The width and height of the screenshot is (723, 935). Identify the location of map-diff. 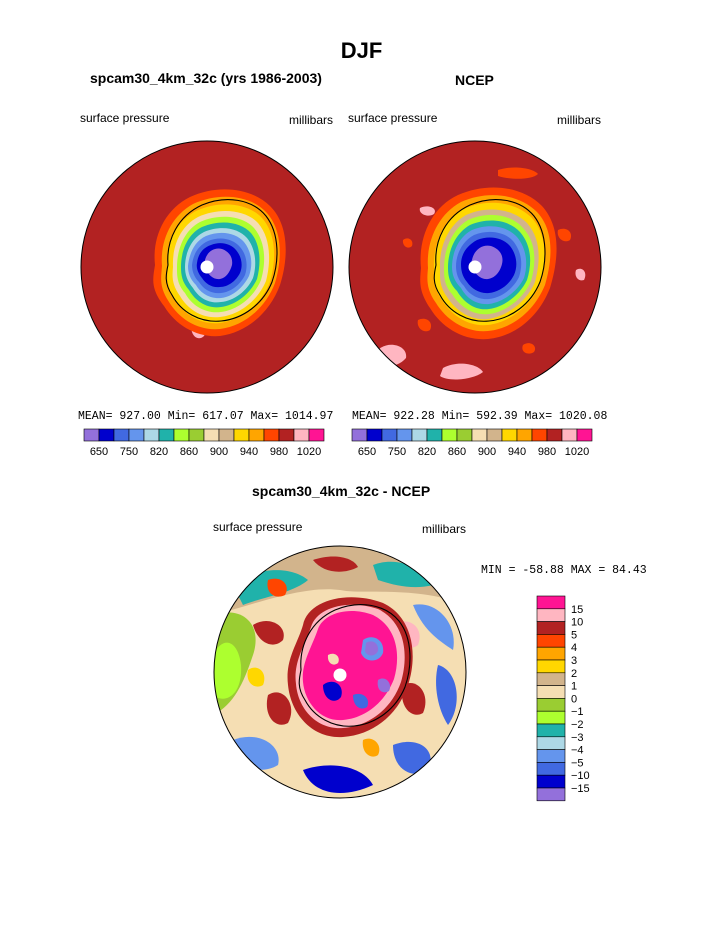
(340, 672).